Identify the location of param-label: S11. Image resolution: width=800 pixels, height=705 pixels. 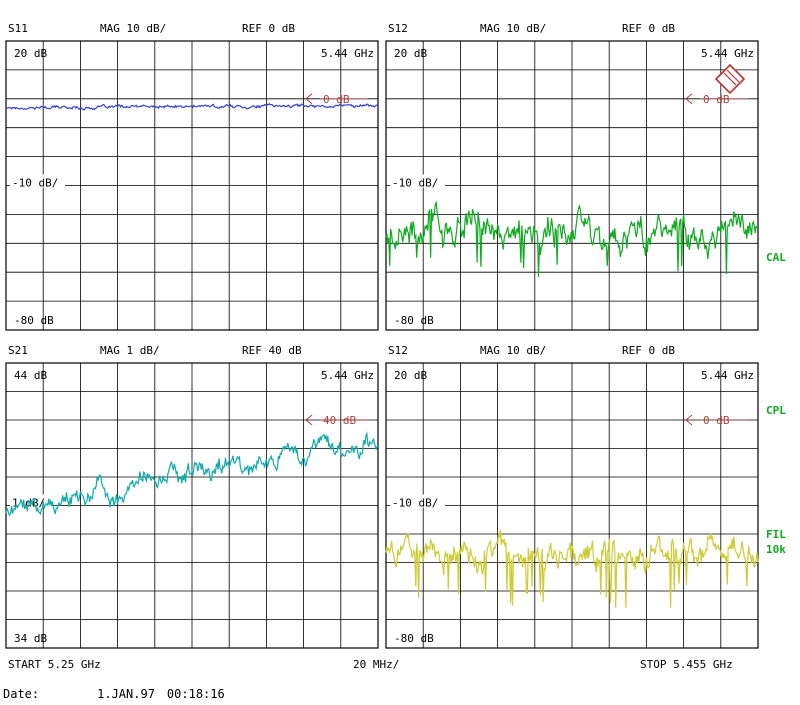
(18, 28).